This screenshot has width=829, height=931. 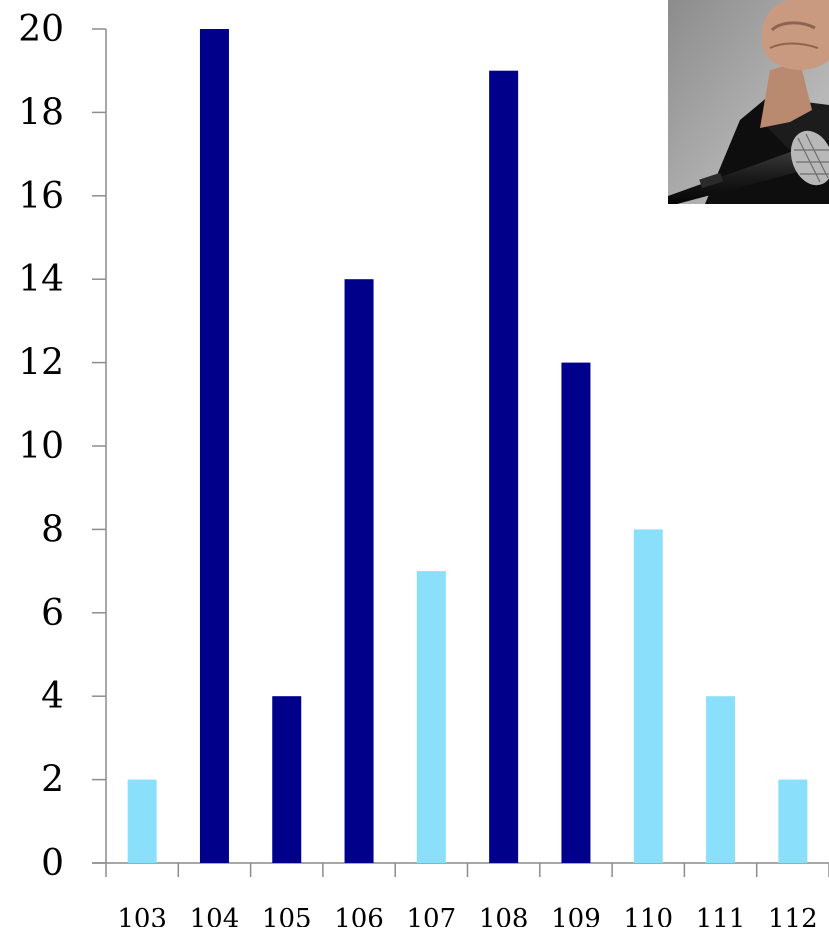 I want to click on y-tick-label: 0, so click(x=52, y=863).